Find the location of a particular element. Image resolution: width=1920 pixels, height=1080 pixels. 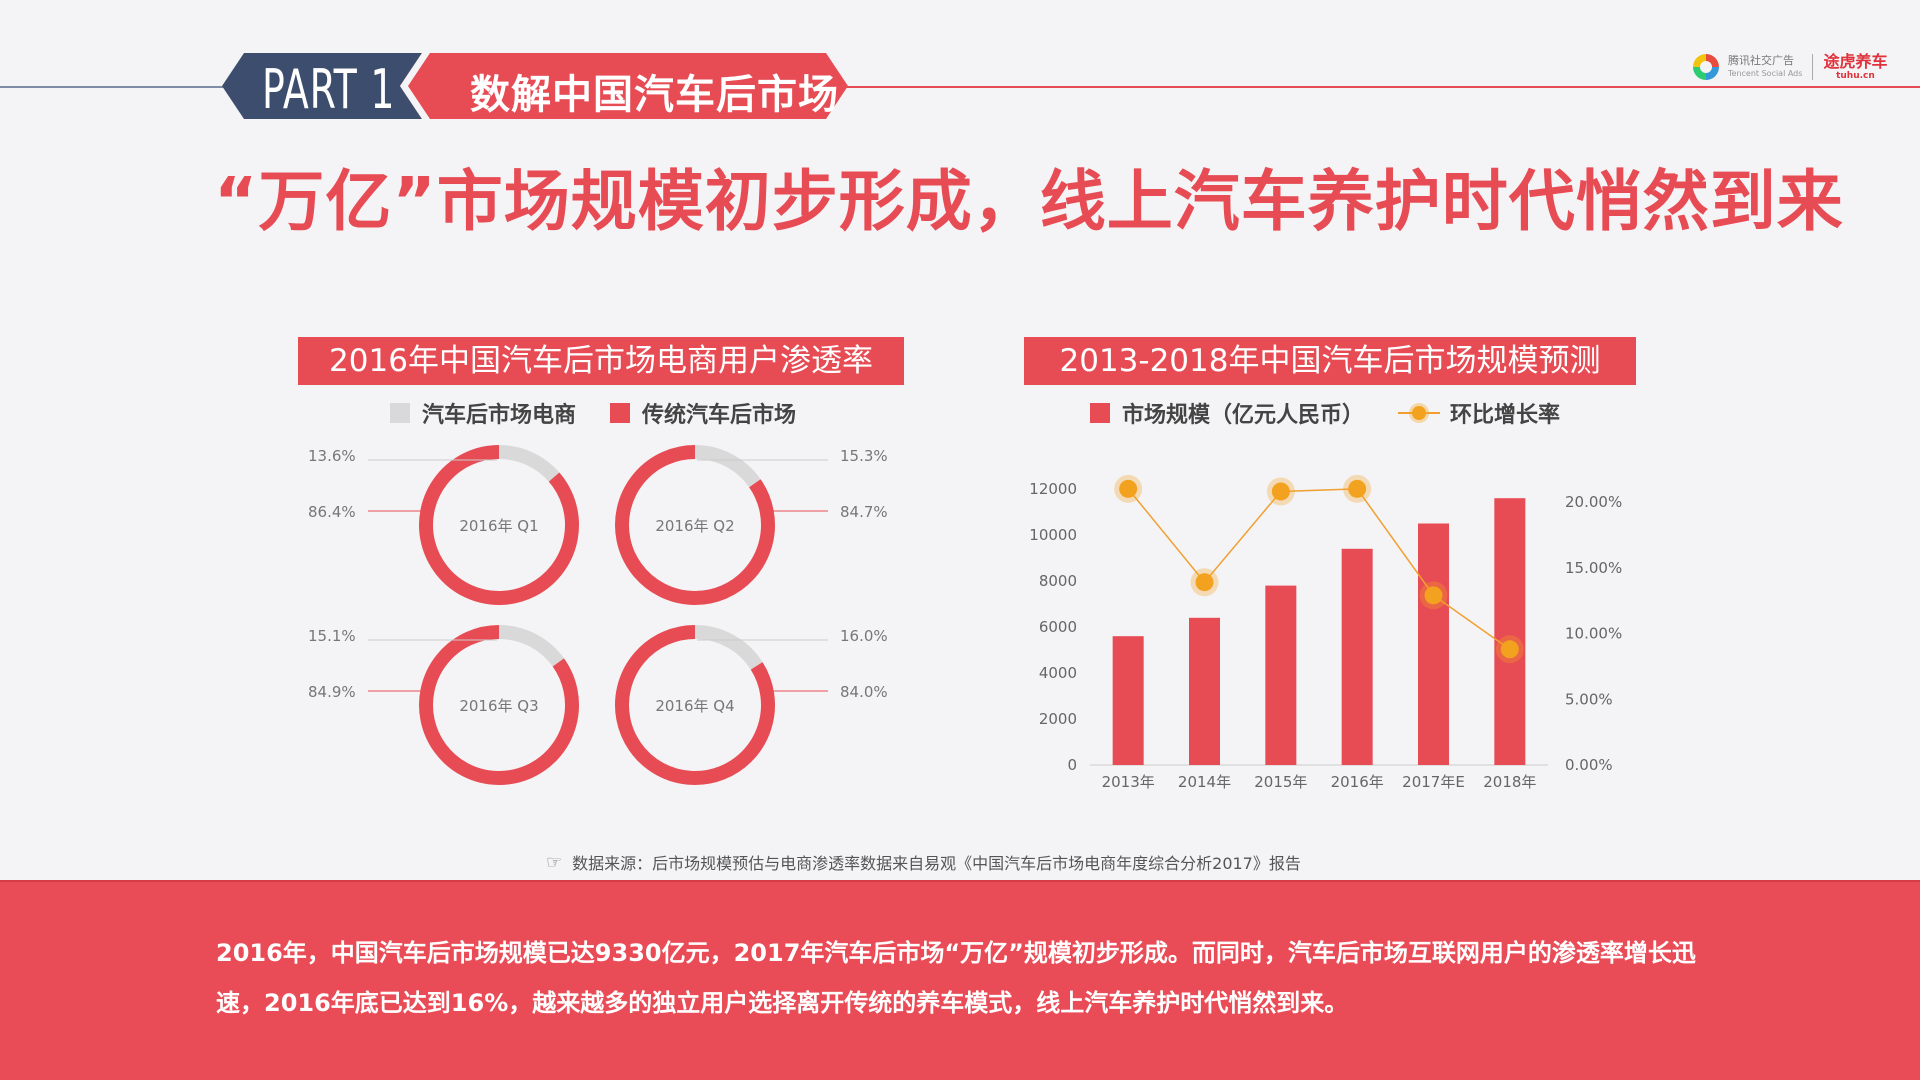

donut-center-label: 2016年 Q4 is located at coordinates (694, 706).